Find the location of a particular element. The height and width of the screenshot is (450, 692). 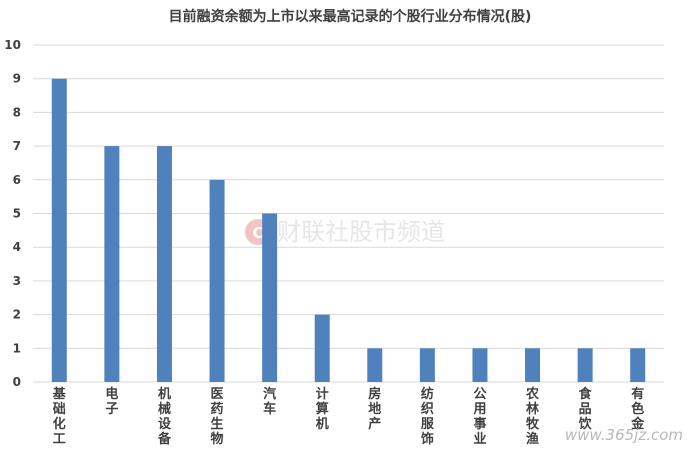

y-tick-label: 1 is located at coordinates (17, 348).